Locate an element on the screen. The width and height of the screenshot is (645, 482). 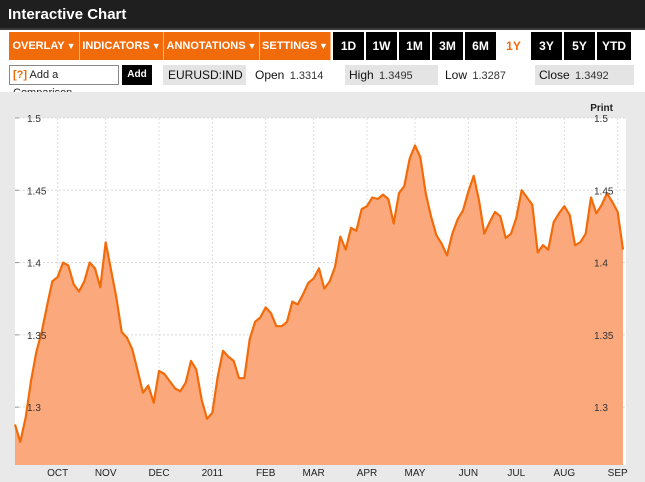
range-1w-button: 1W is located at coordinates (381, 46).